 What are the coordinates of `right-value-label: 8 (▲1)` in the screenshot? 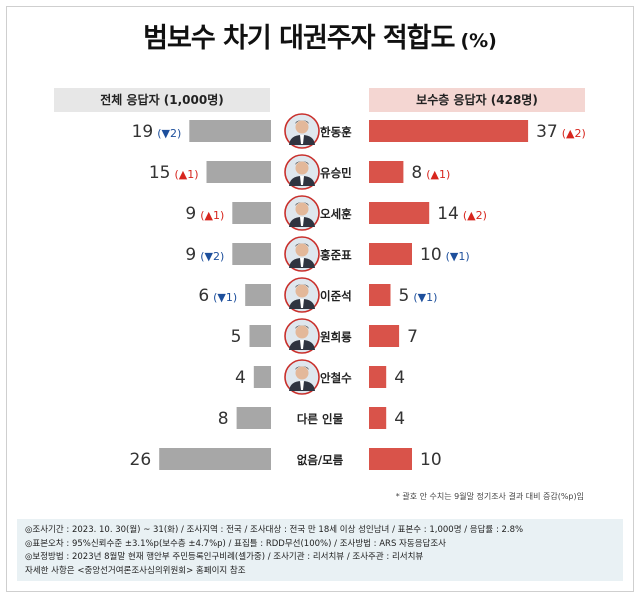 It's located at (430, 173).